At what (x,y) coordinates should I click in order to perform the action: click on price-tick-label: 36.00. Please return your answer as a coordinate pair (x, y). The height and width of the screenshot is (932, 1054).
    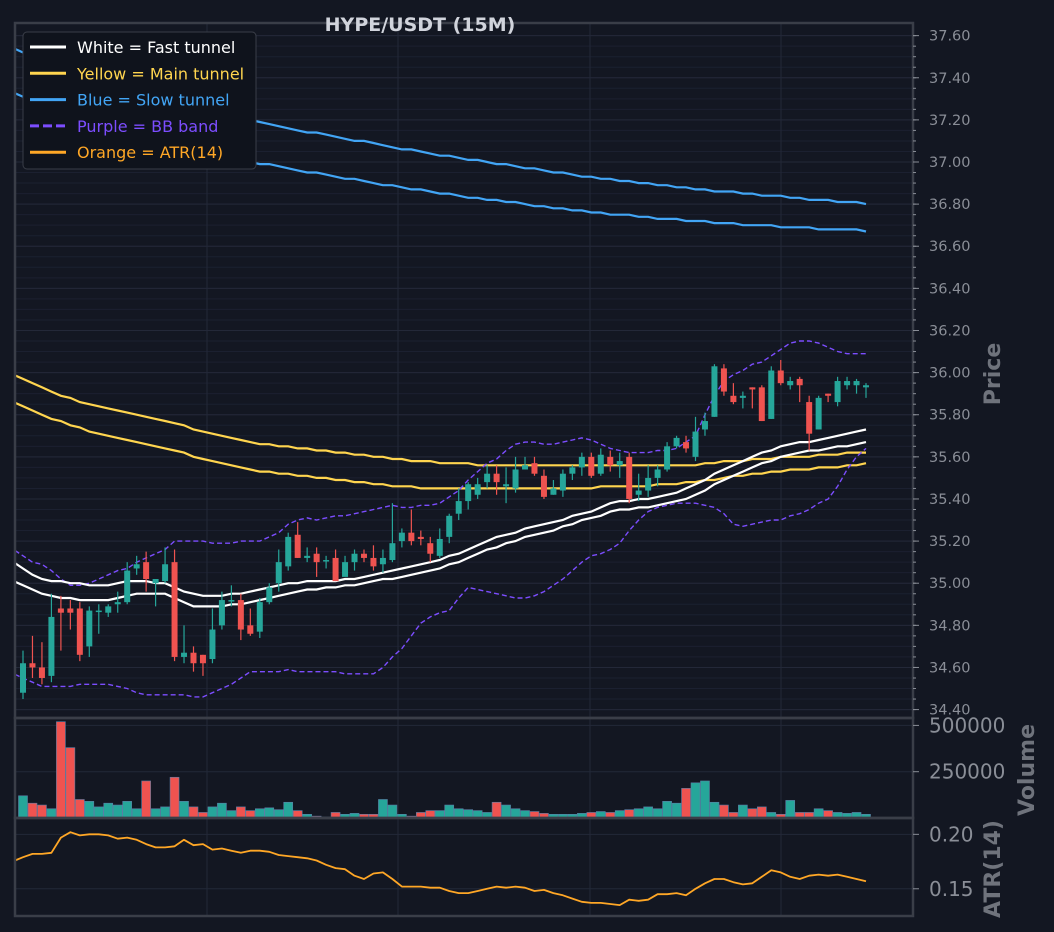
    Looking at the image, I should click on (950, 374).